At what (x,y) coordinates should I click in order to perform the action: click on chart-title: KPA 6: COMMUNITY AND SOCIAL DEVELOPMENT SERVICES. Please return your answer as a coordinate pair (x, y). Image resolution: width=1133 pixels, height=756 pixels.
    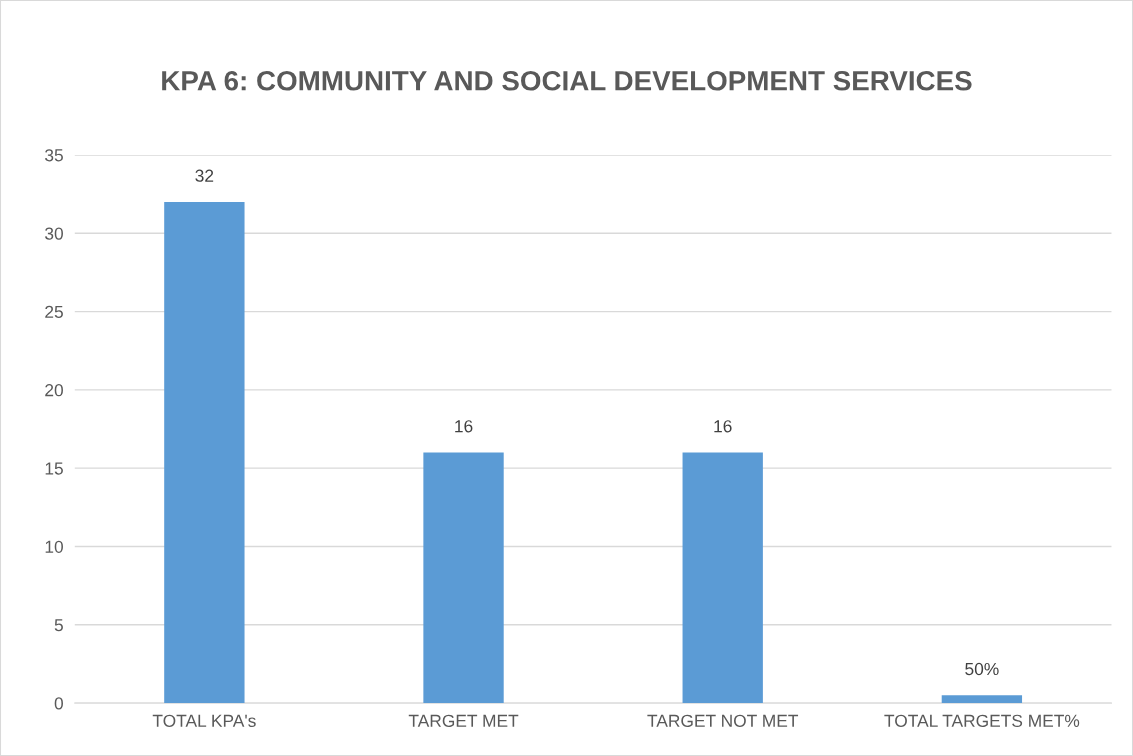
    Looking at the image, I should click on (567, 80).